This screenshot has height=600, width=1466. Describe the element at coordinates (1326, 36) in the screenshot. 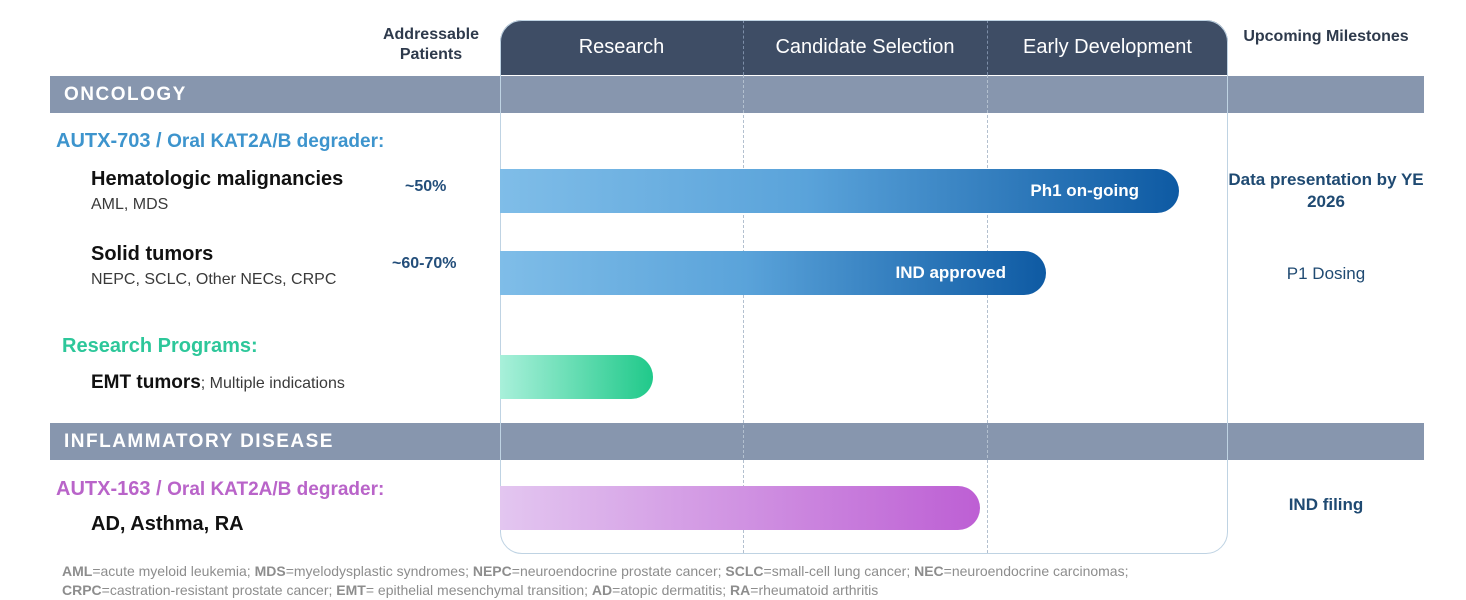

I see `upcoming-milestones-header: Upcoming Milestones` at that location.